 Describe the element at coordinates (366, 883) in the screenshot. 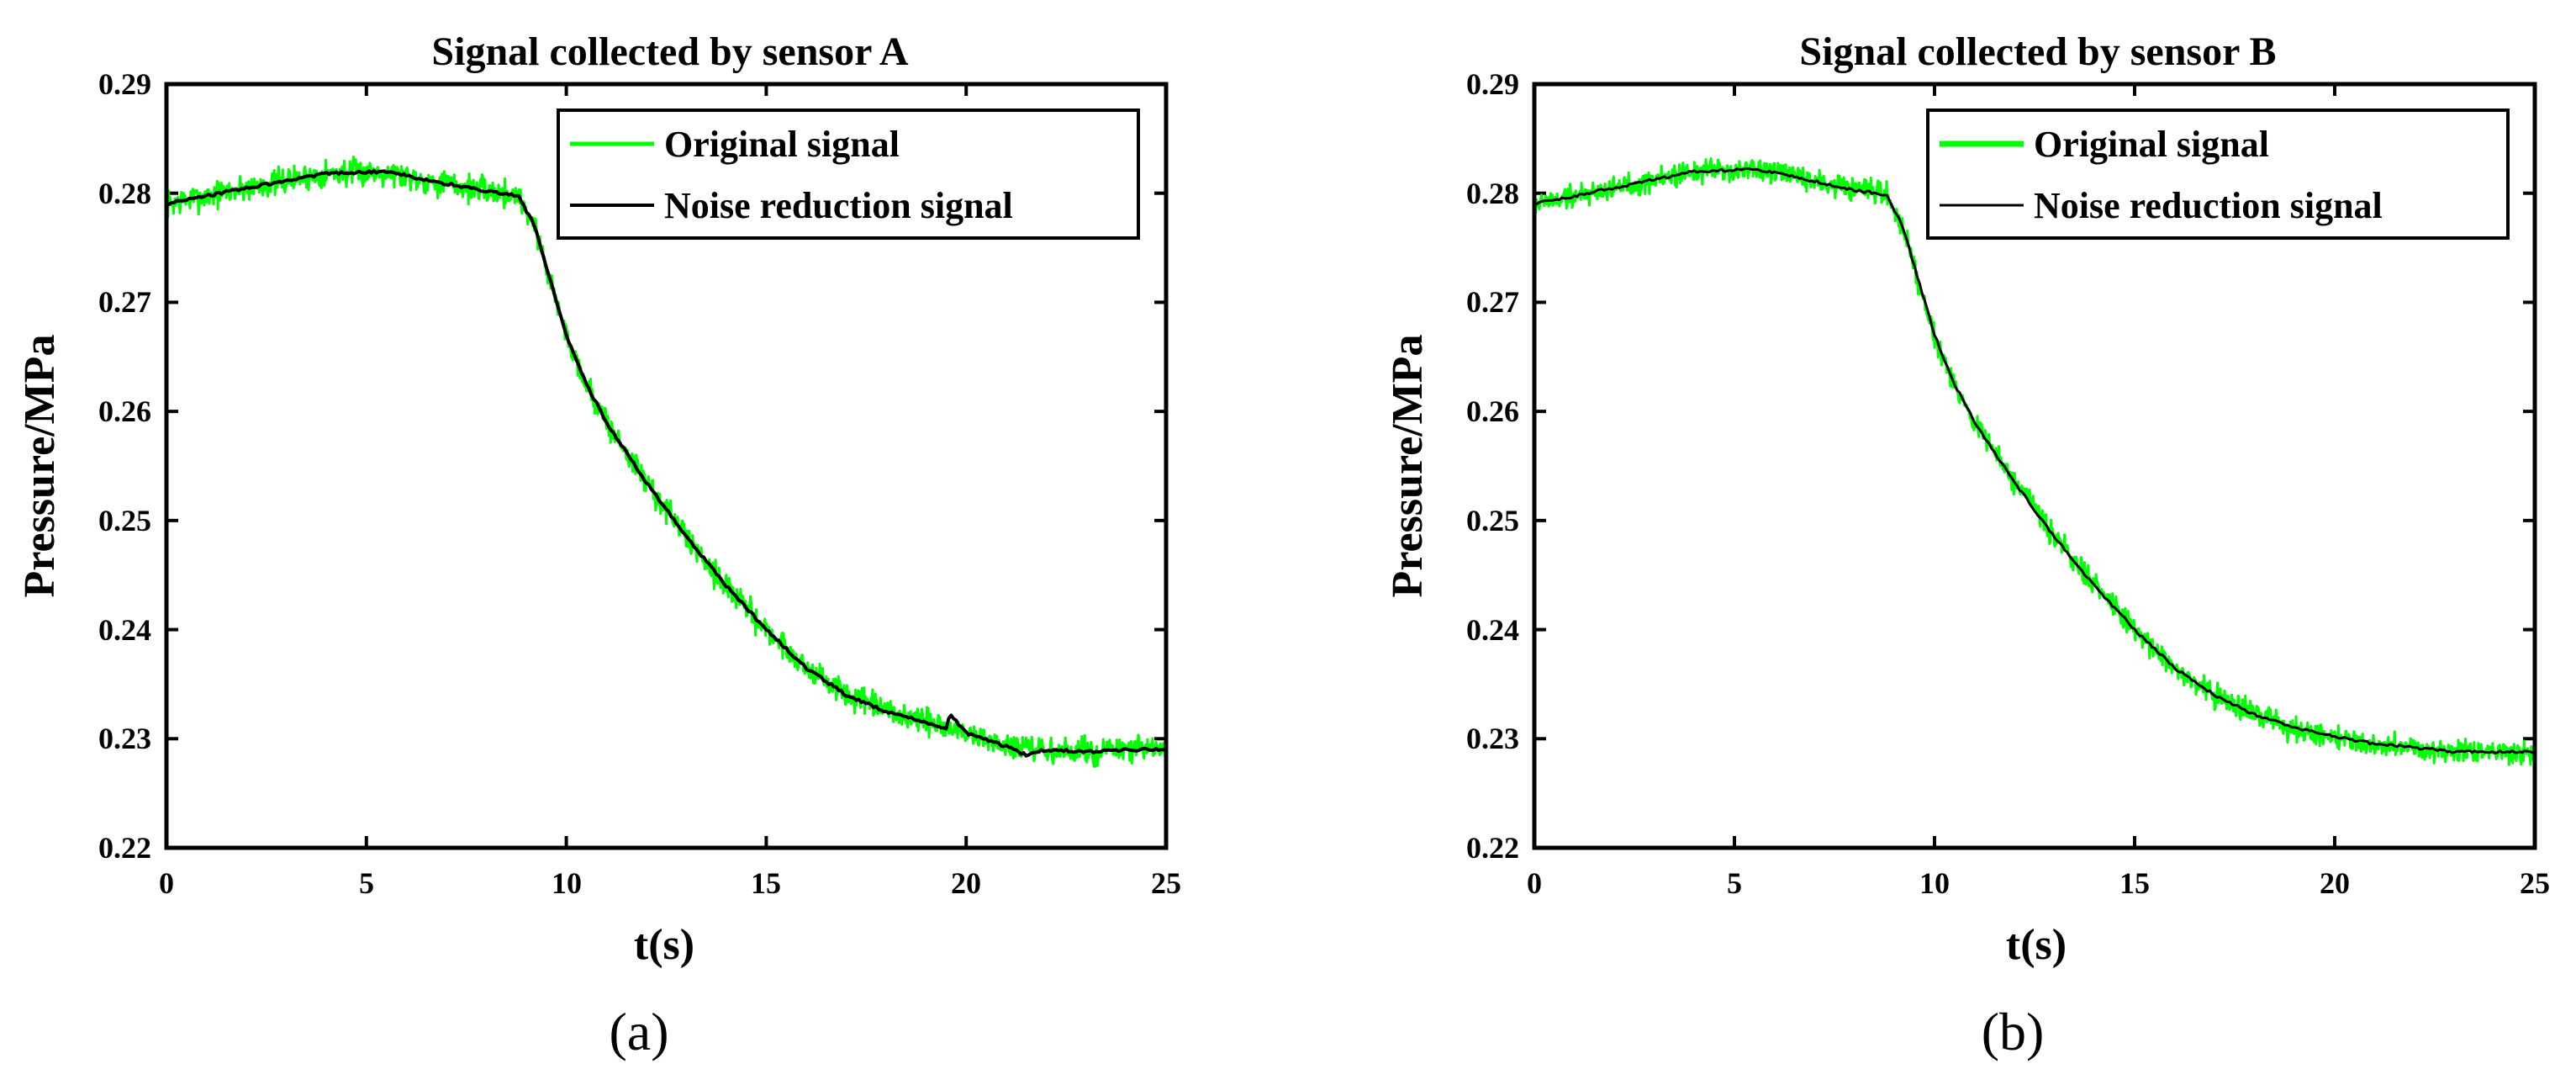

I see `chart-a-x-tick-label: 5` at that location.